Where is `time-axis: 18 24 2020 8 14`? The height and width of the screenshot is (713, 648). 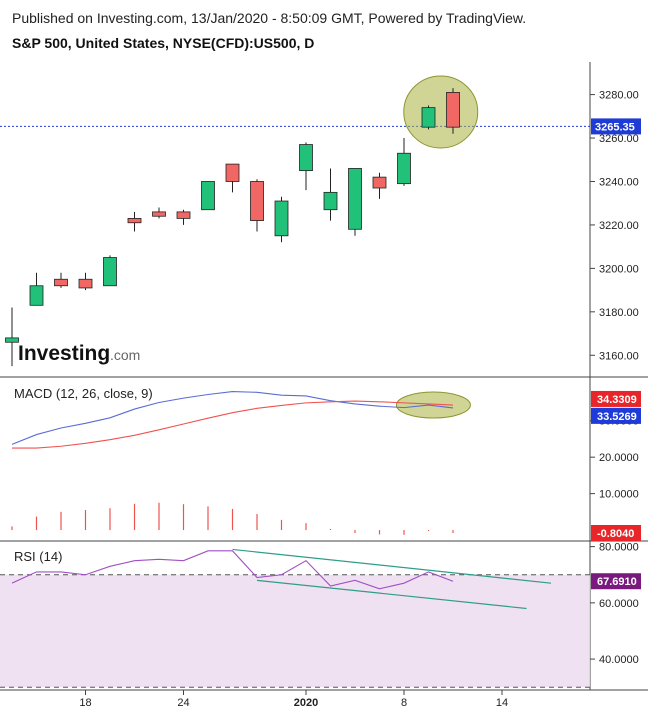 time-axis: 18 24 2020 8 14 is located at coordinates (293, 699).